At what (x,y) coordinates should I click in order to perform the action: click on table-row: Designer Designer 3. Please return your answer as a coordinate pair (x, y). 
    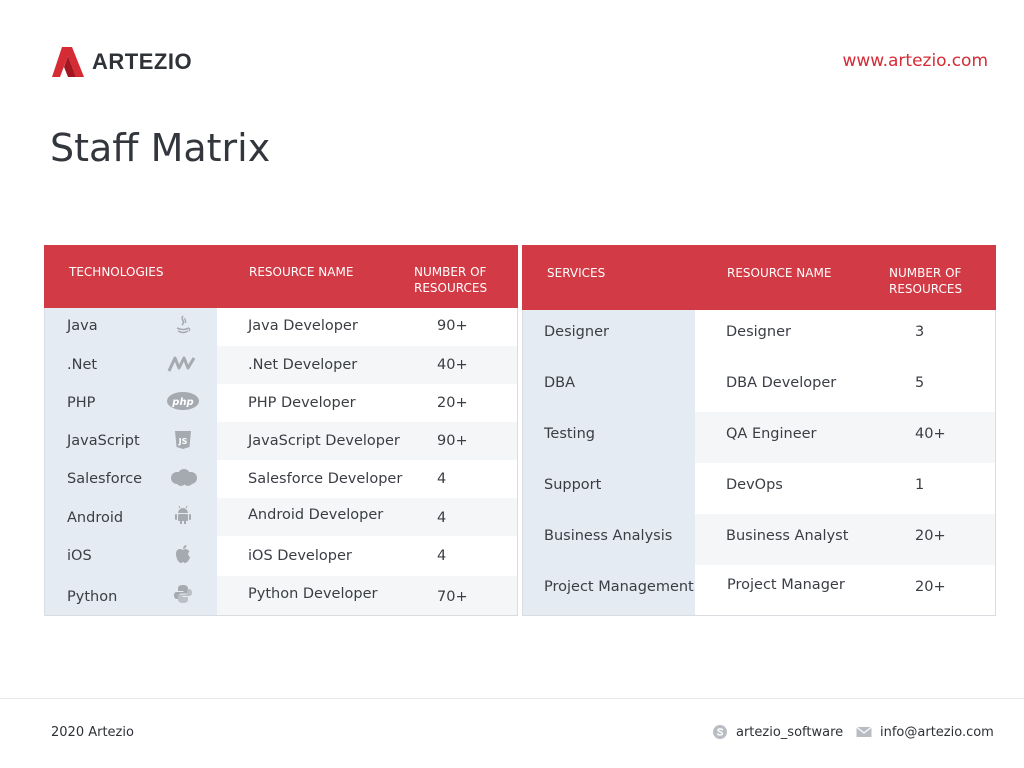
    Looking at the image, I should click on (759, 335).